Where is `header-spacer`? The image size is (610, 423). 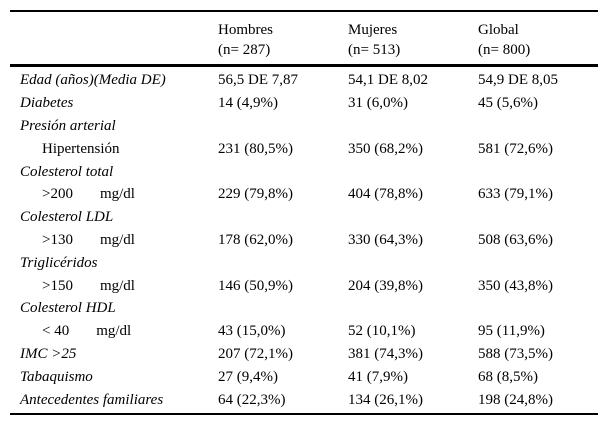 header-spacer is located at coordinates (114, 40).